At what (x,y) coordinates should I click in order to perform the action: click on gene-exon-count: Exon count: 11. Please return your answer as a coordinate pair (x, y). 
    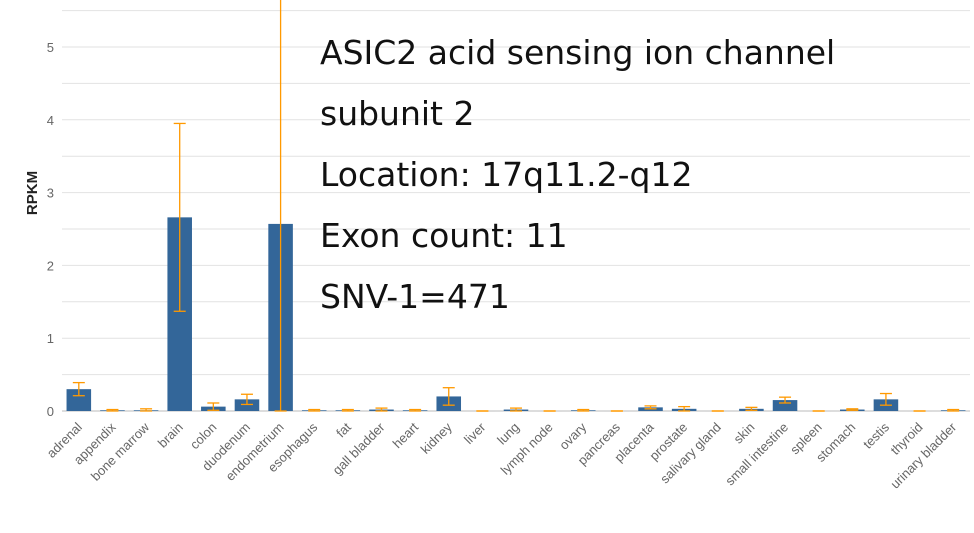
    Looking at the image, I should click on (444, 235).